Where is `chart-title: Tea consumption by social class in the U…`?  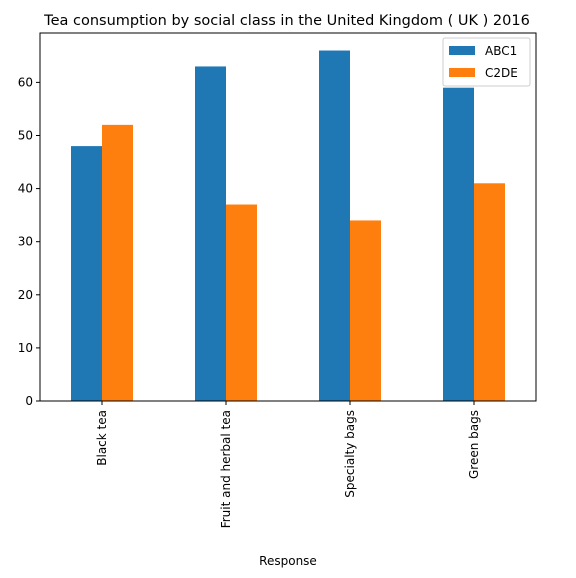 chart-title: Tea consumption by social class in the U… is located at coordinates (286, 21).